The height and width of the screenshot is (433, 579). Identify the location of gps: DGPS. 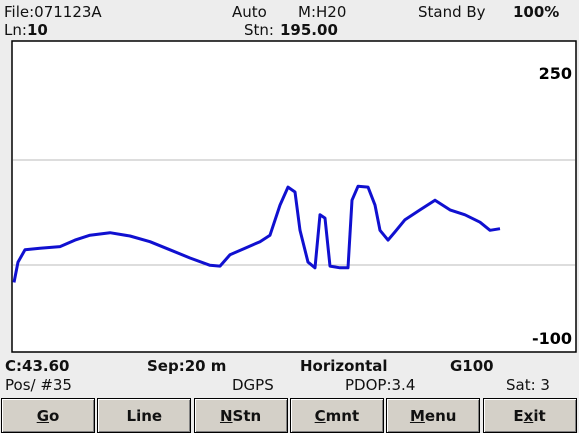
(253, 385).